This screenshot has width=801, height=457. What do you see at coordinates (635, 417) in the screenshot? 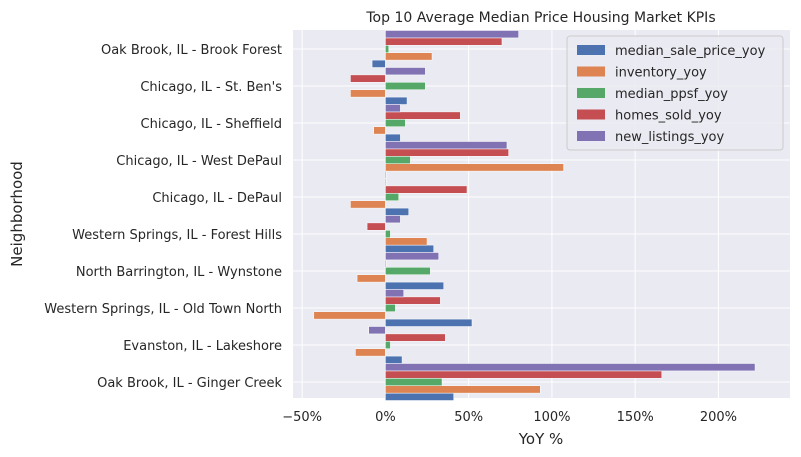
I see `x-tick-label: 150%` at bounding box center [635, 417].